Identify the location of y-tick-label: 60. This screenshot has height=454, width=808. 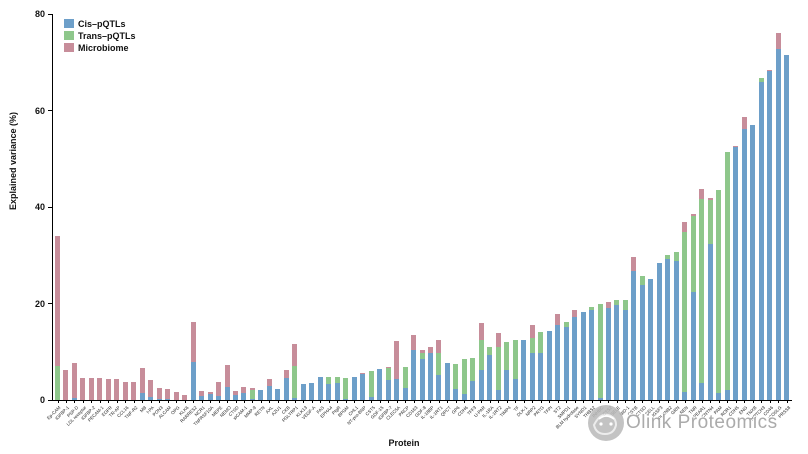
(39, 110).